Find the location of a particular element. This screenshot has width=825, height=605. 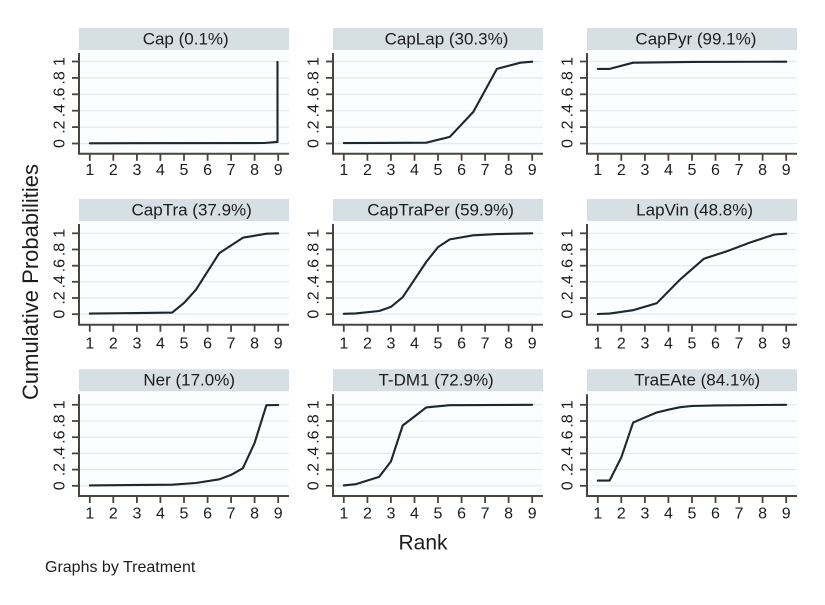

svg-text: Cap (0.1%) is located at coordinates (186, 39).